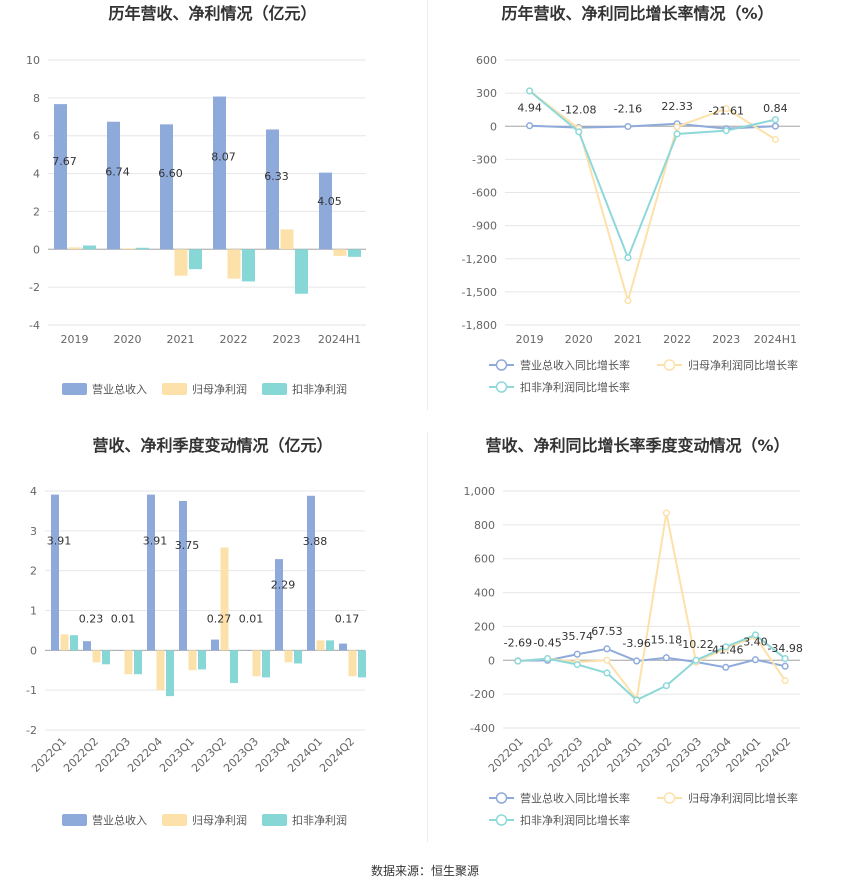  I want to click on chart-title: 营收、净利同比增长率季度变动情况（%）, so click(637, 445).